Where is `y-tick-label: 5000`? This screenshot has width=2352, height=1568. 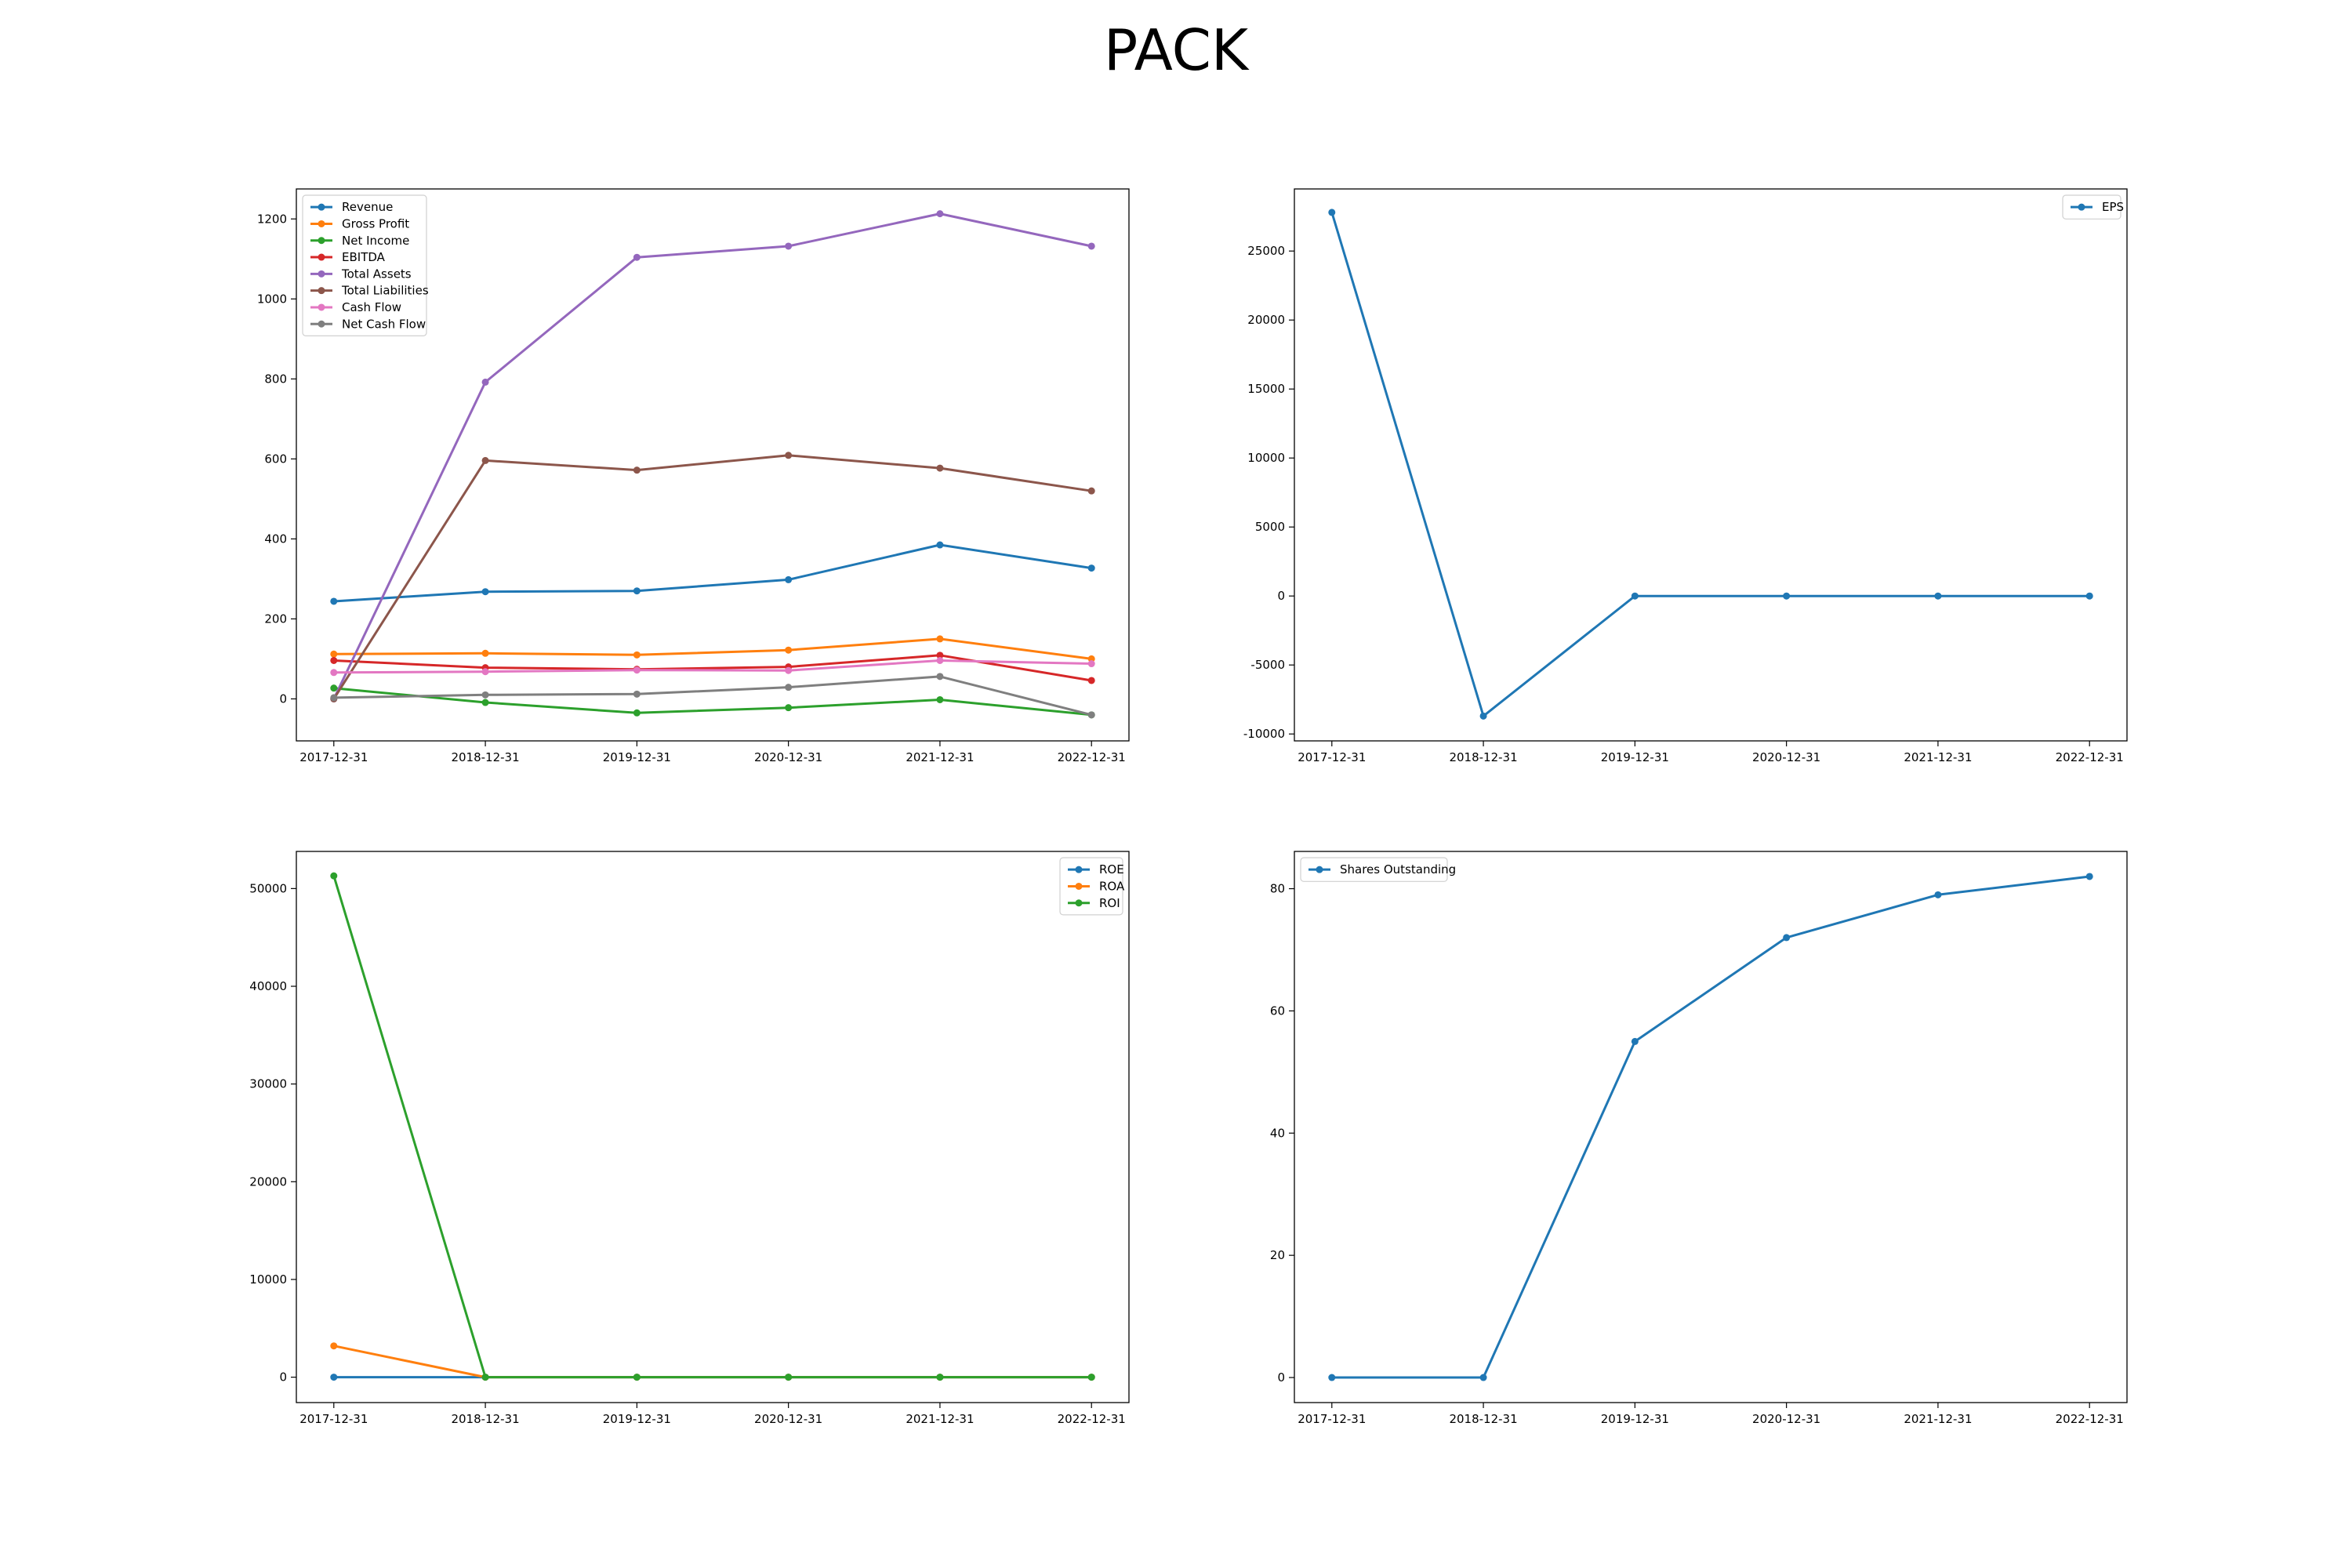 y-tick-label: 5000 is located at coordinates (1270, 527).